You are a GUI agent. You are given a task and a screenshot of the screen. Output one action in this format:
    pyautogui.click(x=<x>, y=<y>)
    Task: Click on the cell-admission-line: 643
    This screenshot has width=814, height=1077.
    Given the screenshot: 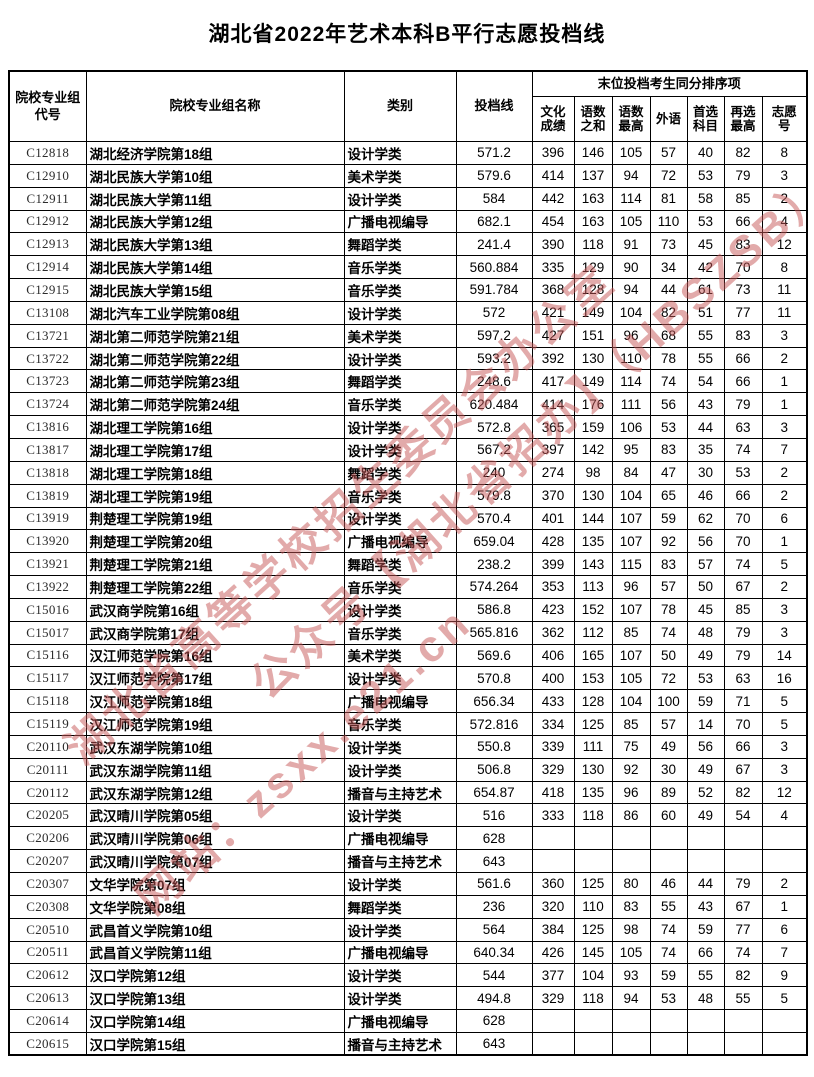 What is the action you would take?
    pyautogui.click(x=494, y=1043)
    